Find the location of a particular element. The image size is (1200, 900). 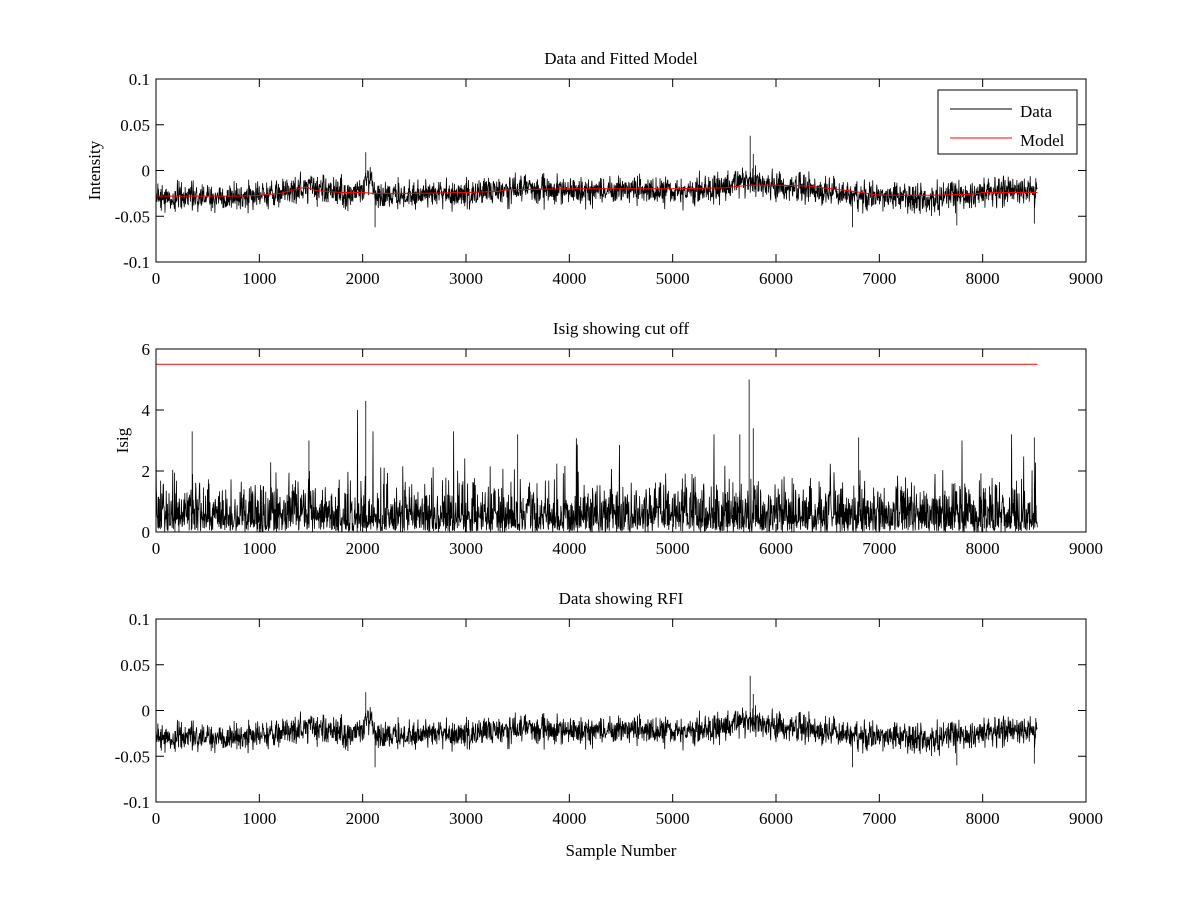

y-tick-label: 4 is located at coordinates (146, 410).